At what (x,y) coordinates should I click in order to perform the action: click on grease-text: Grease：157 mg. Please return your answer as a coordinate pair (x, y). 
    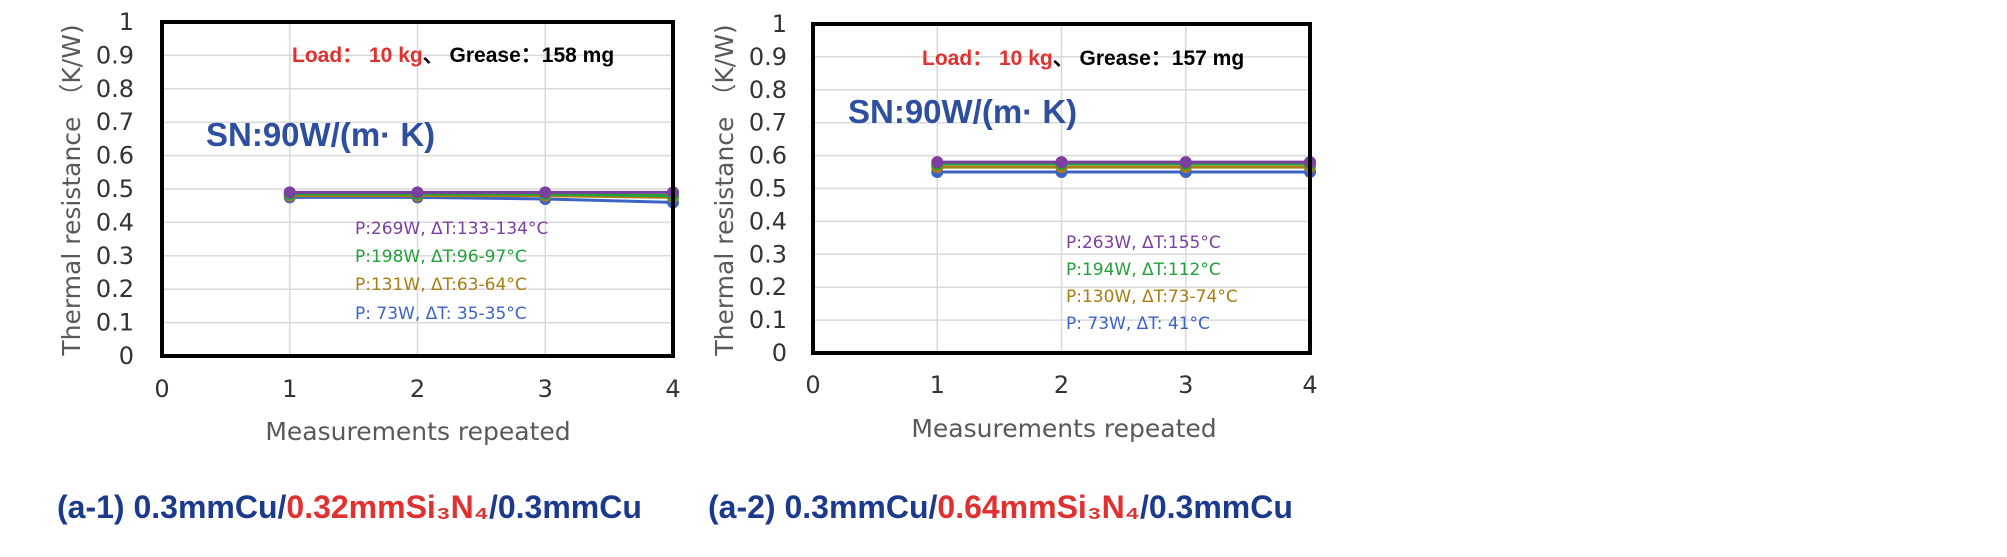
    Looking at the image, I should click on (1162, 58).